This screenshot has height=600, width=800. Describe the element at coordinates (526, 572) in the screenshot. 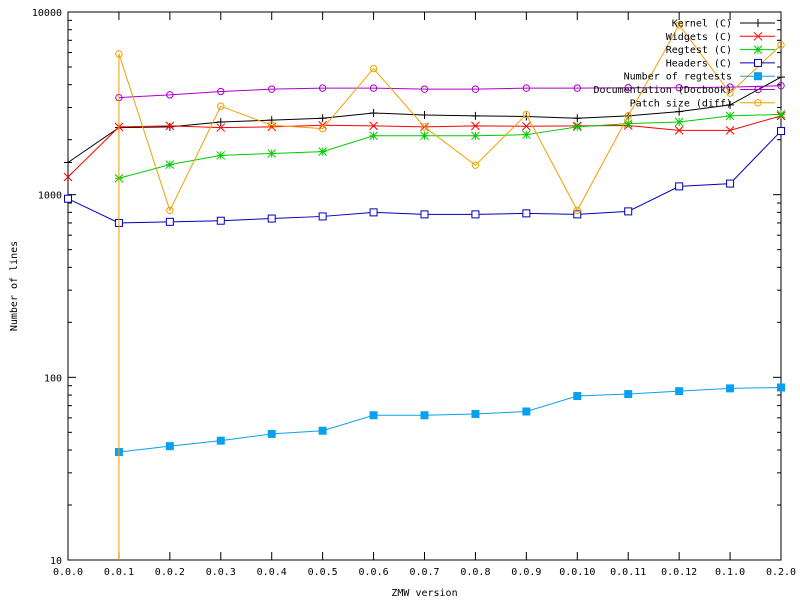

I see `x-tick-label: 0.0.9` at that location.